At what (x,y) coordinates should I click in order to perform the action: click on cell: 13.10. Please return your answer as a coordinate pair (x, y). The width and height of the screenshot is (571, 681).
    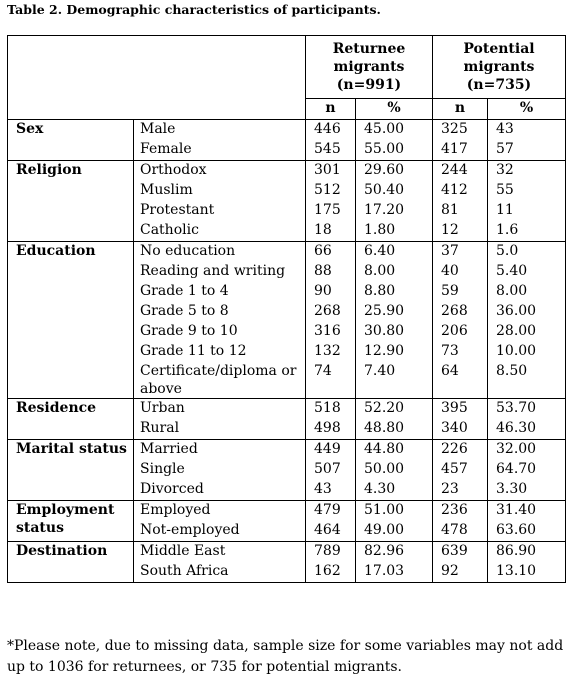
    Looking at the image, I should click on (526, 572).